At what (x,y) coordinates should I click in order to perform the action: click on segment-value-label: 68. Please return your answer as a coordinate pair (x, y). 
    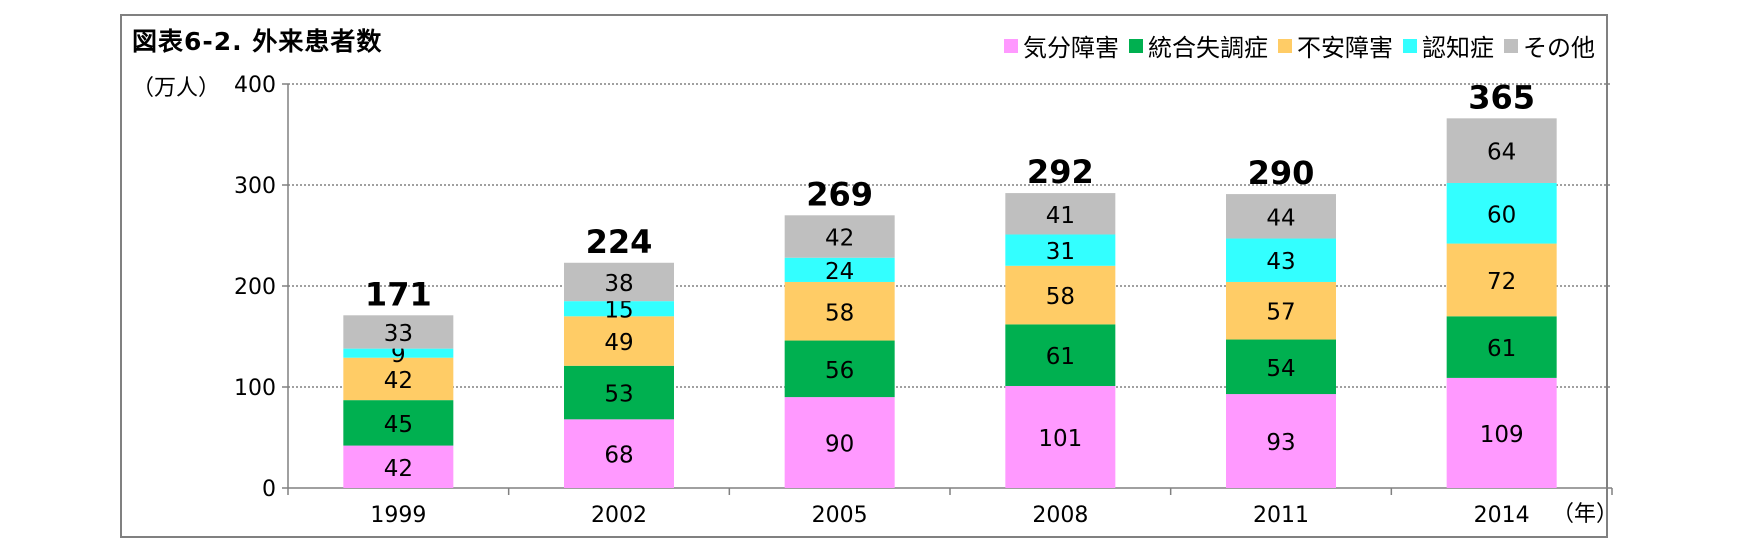
    Looking at the image, I should click on (618, 456).